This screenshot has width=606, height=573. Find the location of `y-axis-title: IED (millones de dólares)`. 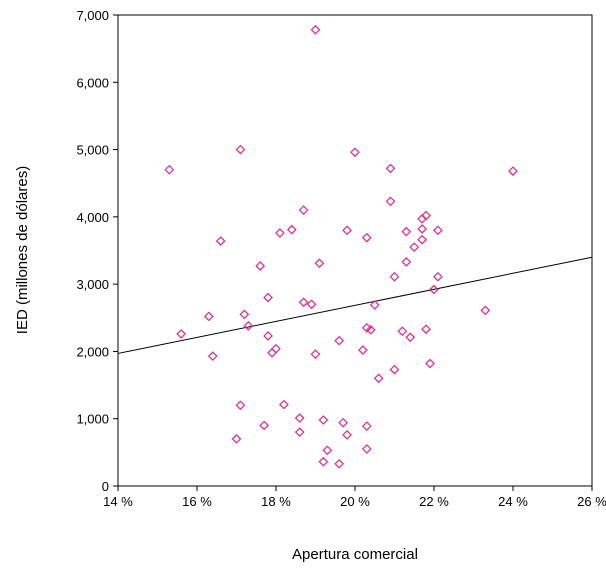

y-axis-title: IED (millones de dólares) is located at coordinates (22, 250).